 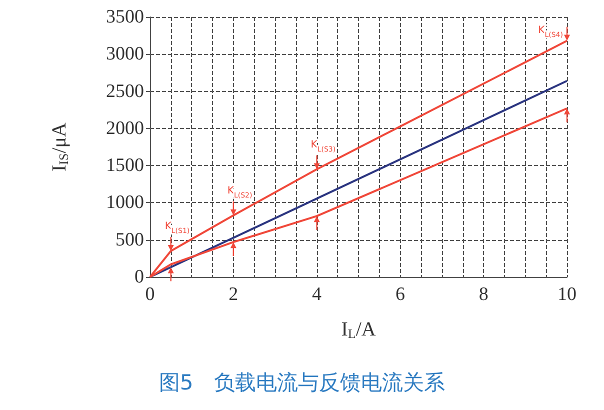 What do you see at coordinates (125, 54) in the screenshot?
I see `y-tick-label: 3000` at bounding box center [125, 54].